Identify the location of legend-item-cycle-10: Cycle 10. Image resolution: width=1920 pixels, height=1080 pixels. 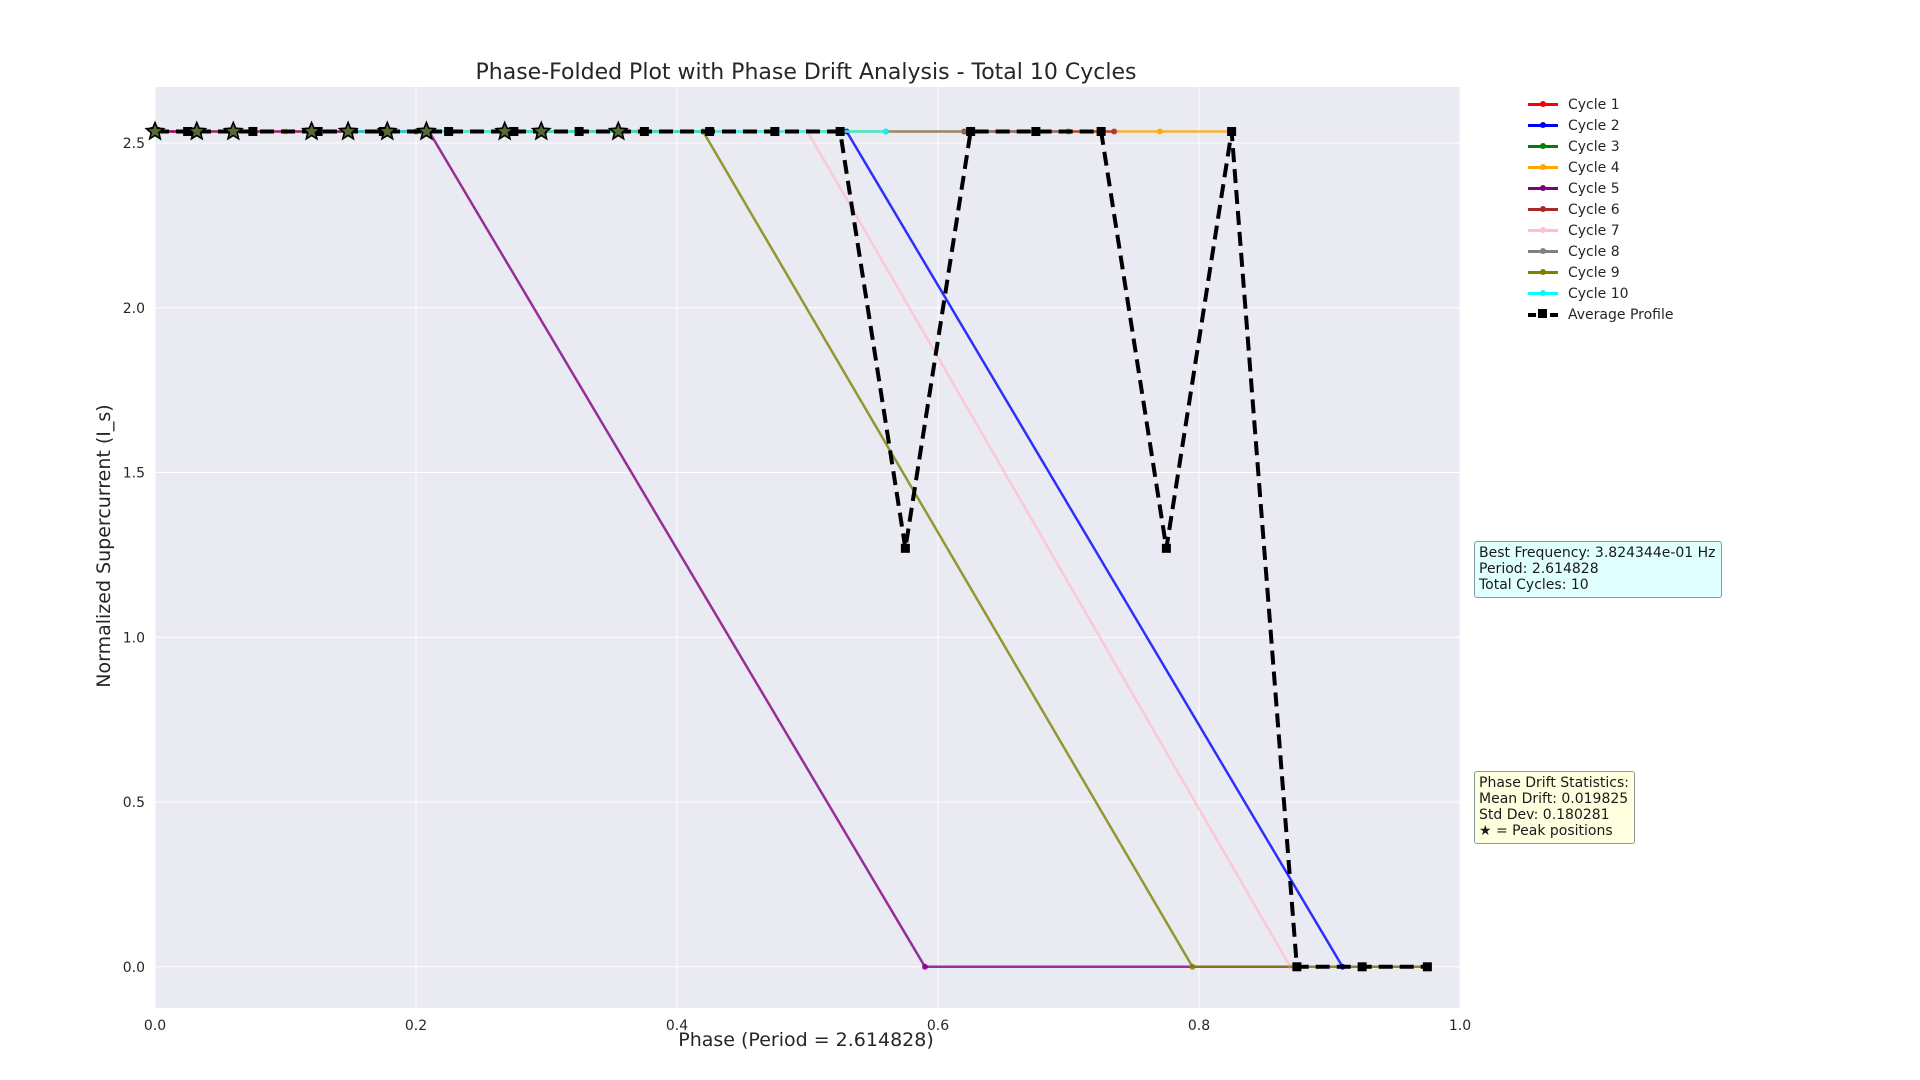
(1600, 293).